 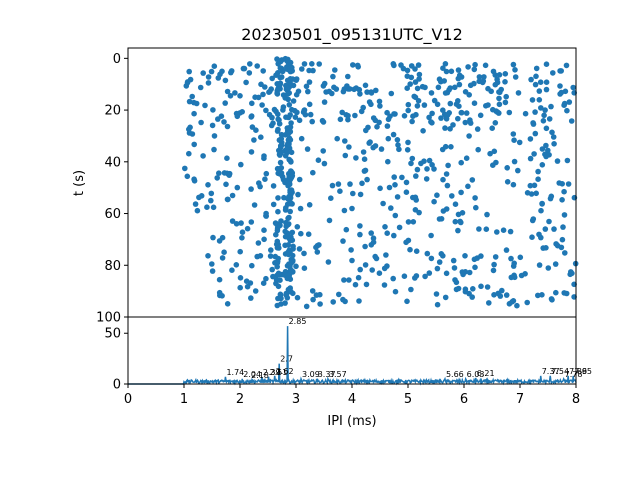 I want to click on x-axis-label: IPI (ms), so click(x=351, y=421).